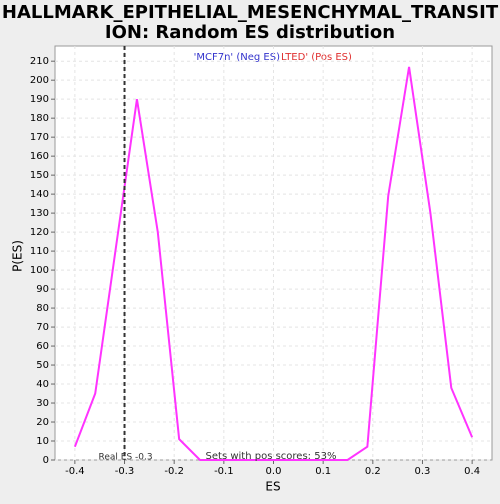  Describe the element at coordinates (39, 61) in the screenshot. I see `y-tick-label: 210` at that location.